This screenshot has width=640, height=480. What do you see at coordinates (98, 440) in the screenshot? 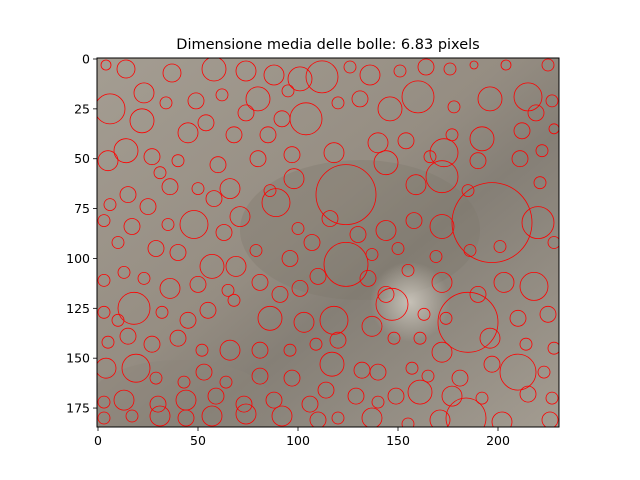
I see `x-tick-label: 0` at bounding box center [98, 440].